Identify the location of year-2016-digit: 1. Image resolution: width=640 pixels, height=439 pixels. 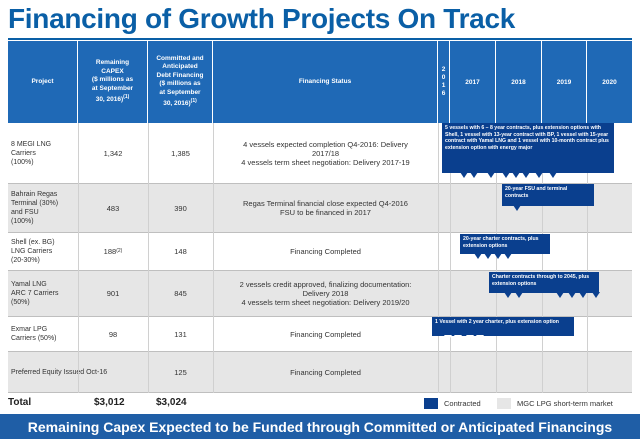
(443, 85).